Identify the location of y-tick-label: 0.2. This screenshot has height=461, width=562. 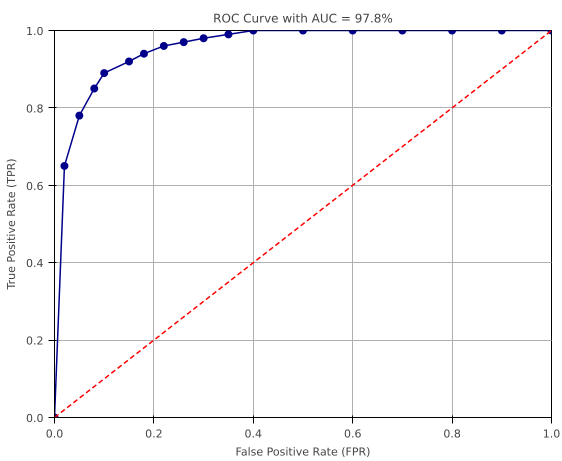
(35, 341).